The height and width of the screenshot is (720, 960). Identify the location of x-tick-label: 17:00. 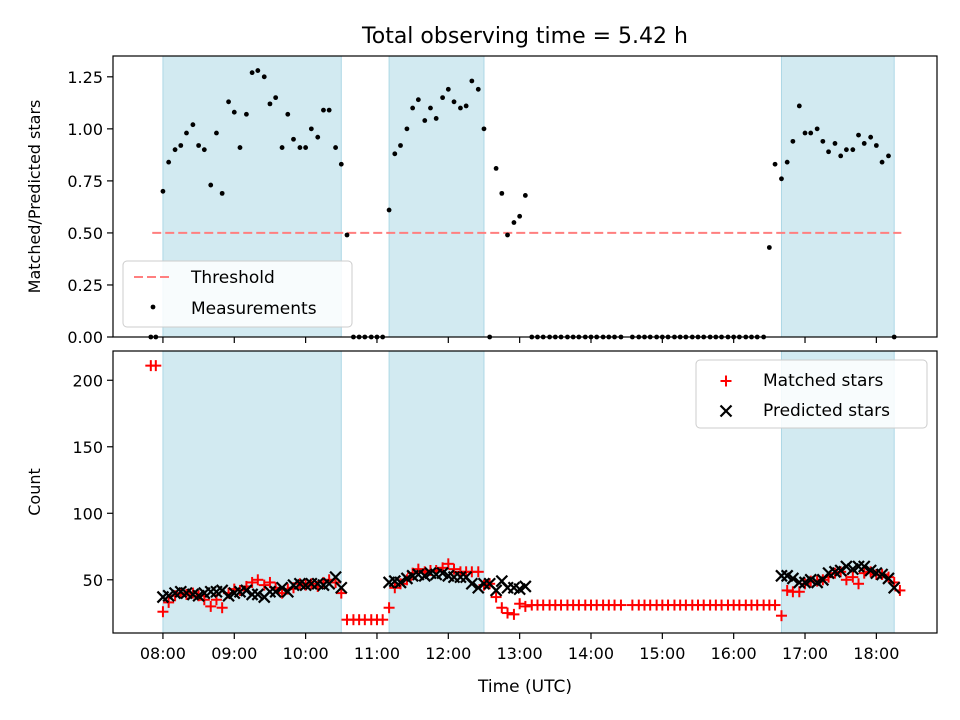
(805, 653).